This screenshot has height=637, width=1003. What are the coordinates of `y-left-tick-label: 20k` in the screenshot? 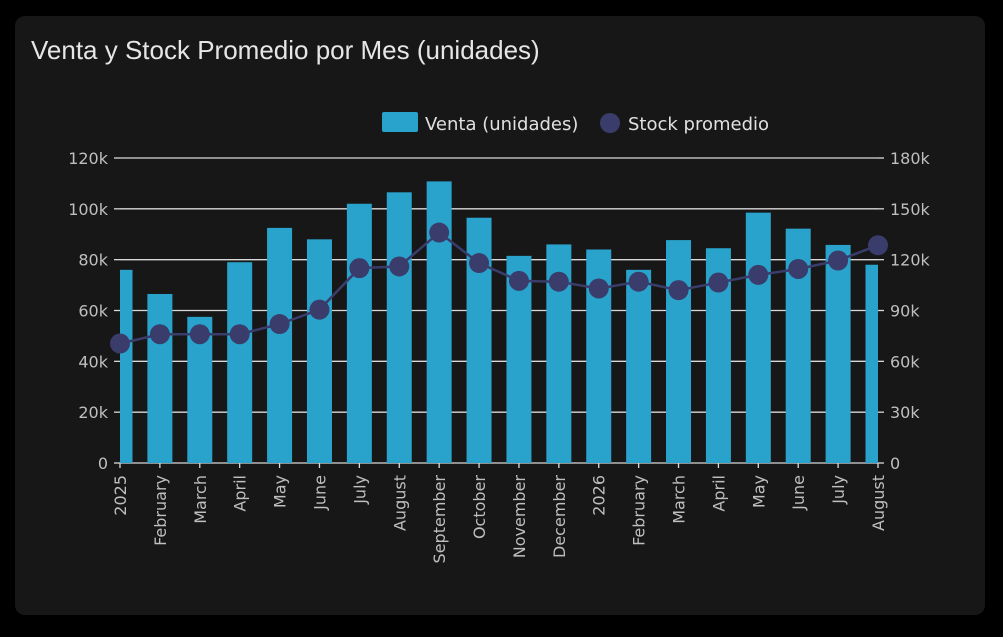 It's located at (93, 412).